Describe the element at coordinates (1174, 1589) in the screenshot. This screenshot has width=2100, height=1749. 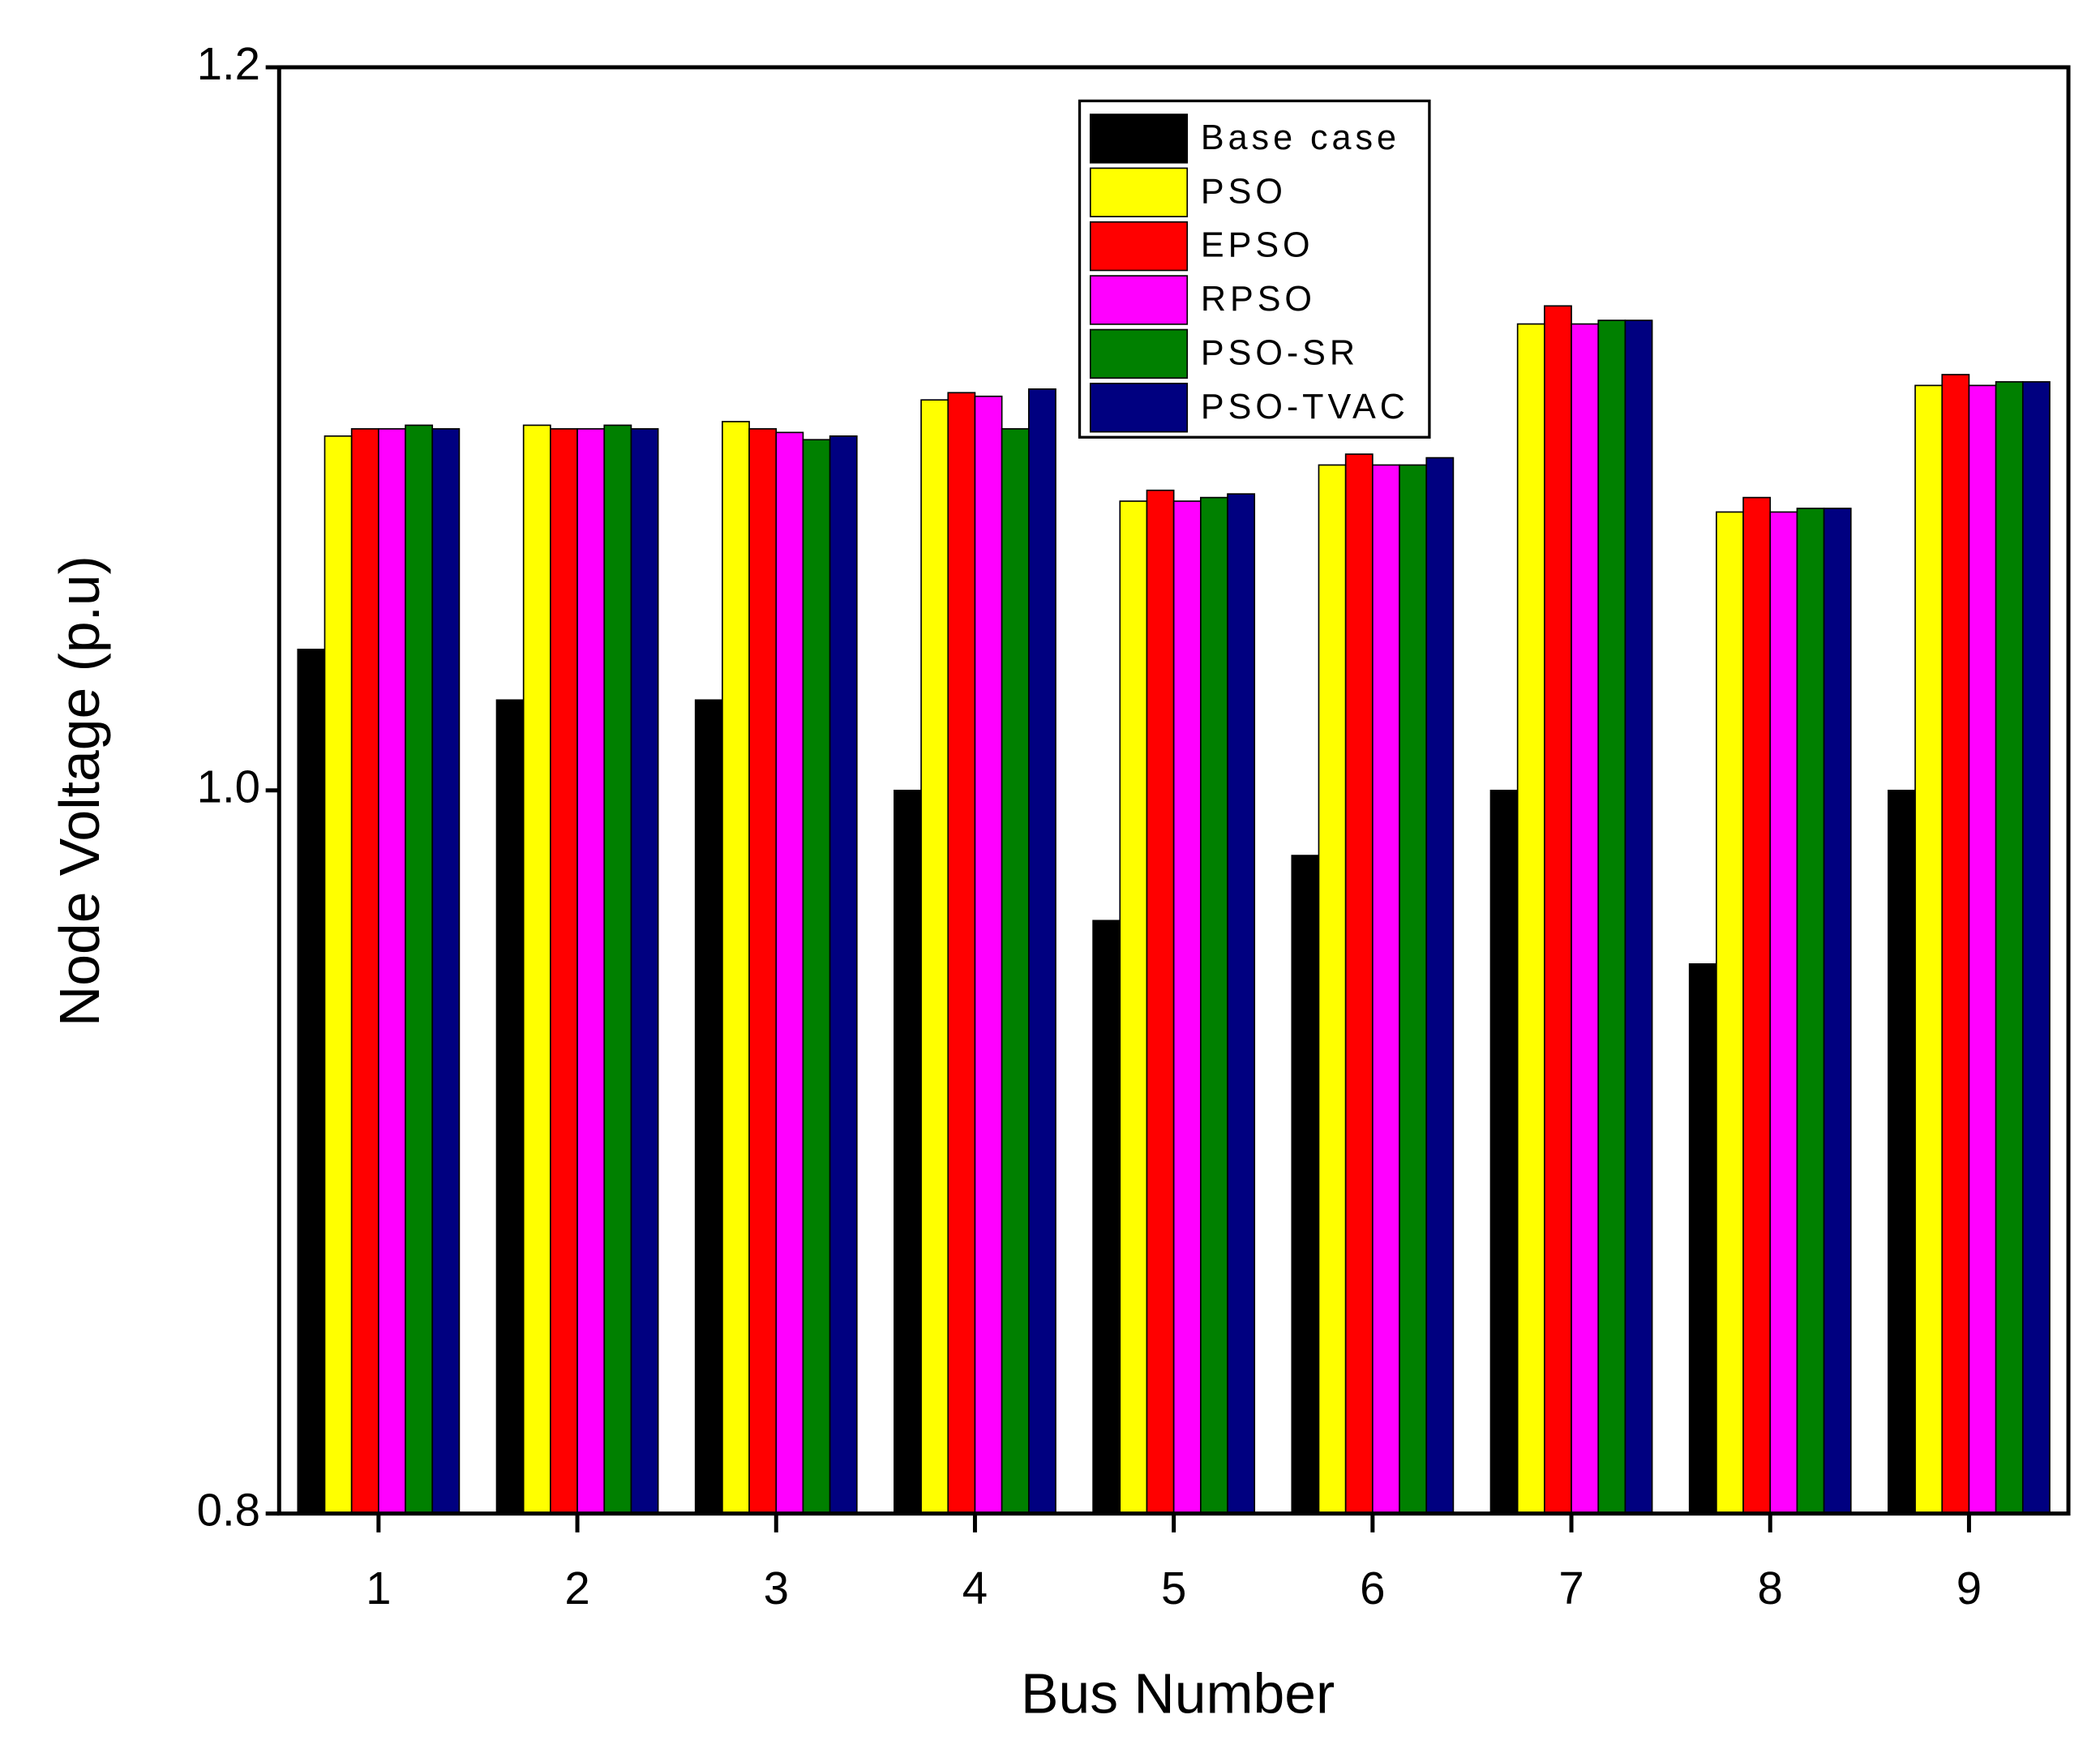
I see `x-tick-label: 5` at that location.